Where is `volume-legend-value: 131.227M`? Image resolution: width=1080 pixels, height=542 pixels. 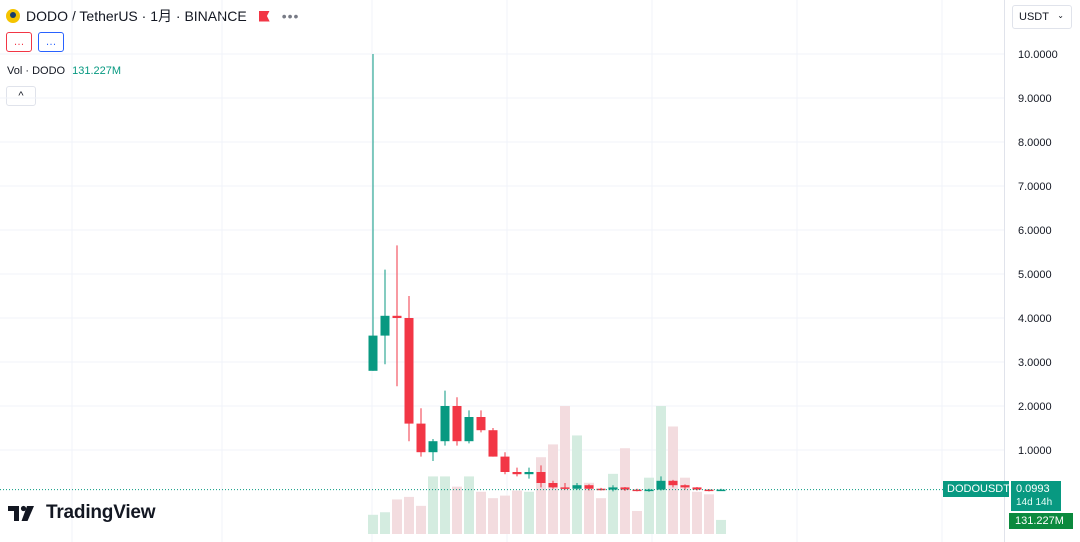 volume-legend-value: 131.227M is located at coordinates (97, 71).